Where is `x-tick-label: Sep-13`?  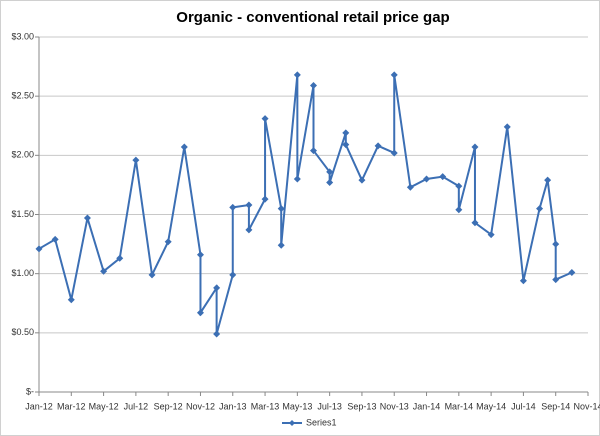 x-tick-label: Sep-13 is located at coordinates (361, 406).